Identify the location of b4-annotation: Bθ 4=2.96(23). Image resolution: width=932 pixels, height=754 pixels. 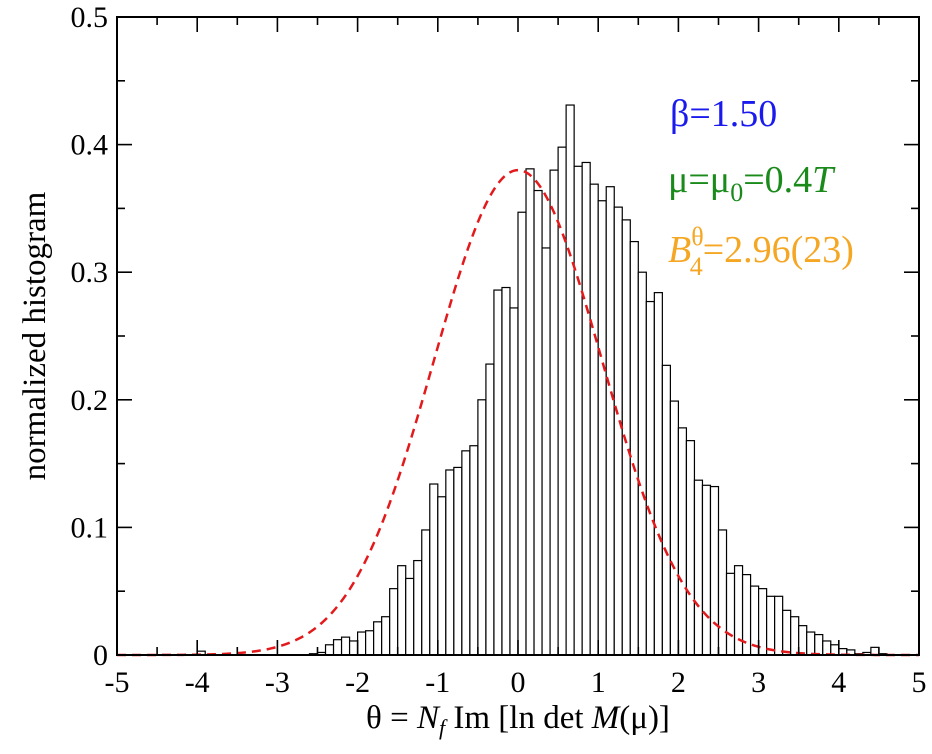
(761, 251).